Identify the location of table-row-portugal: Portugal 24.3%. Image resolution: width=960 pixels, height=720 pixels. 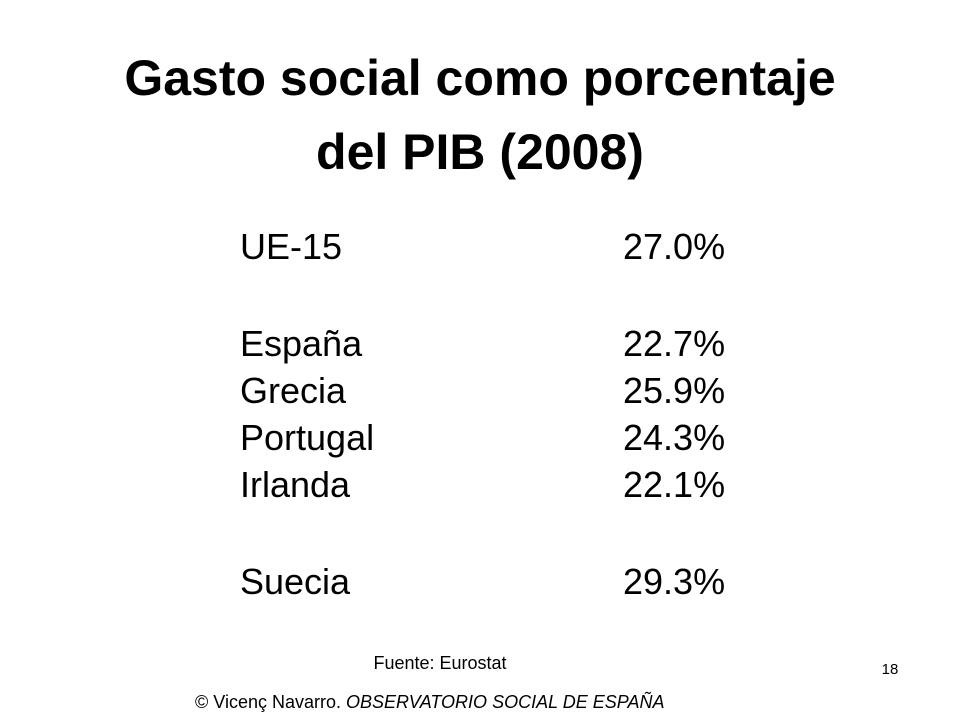
(490, 438).